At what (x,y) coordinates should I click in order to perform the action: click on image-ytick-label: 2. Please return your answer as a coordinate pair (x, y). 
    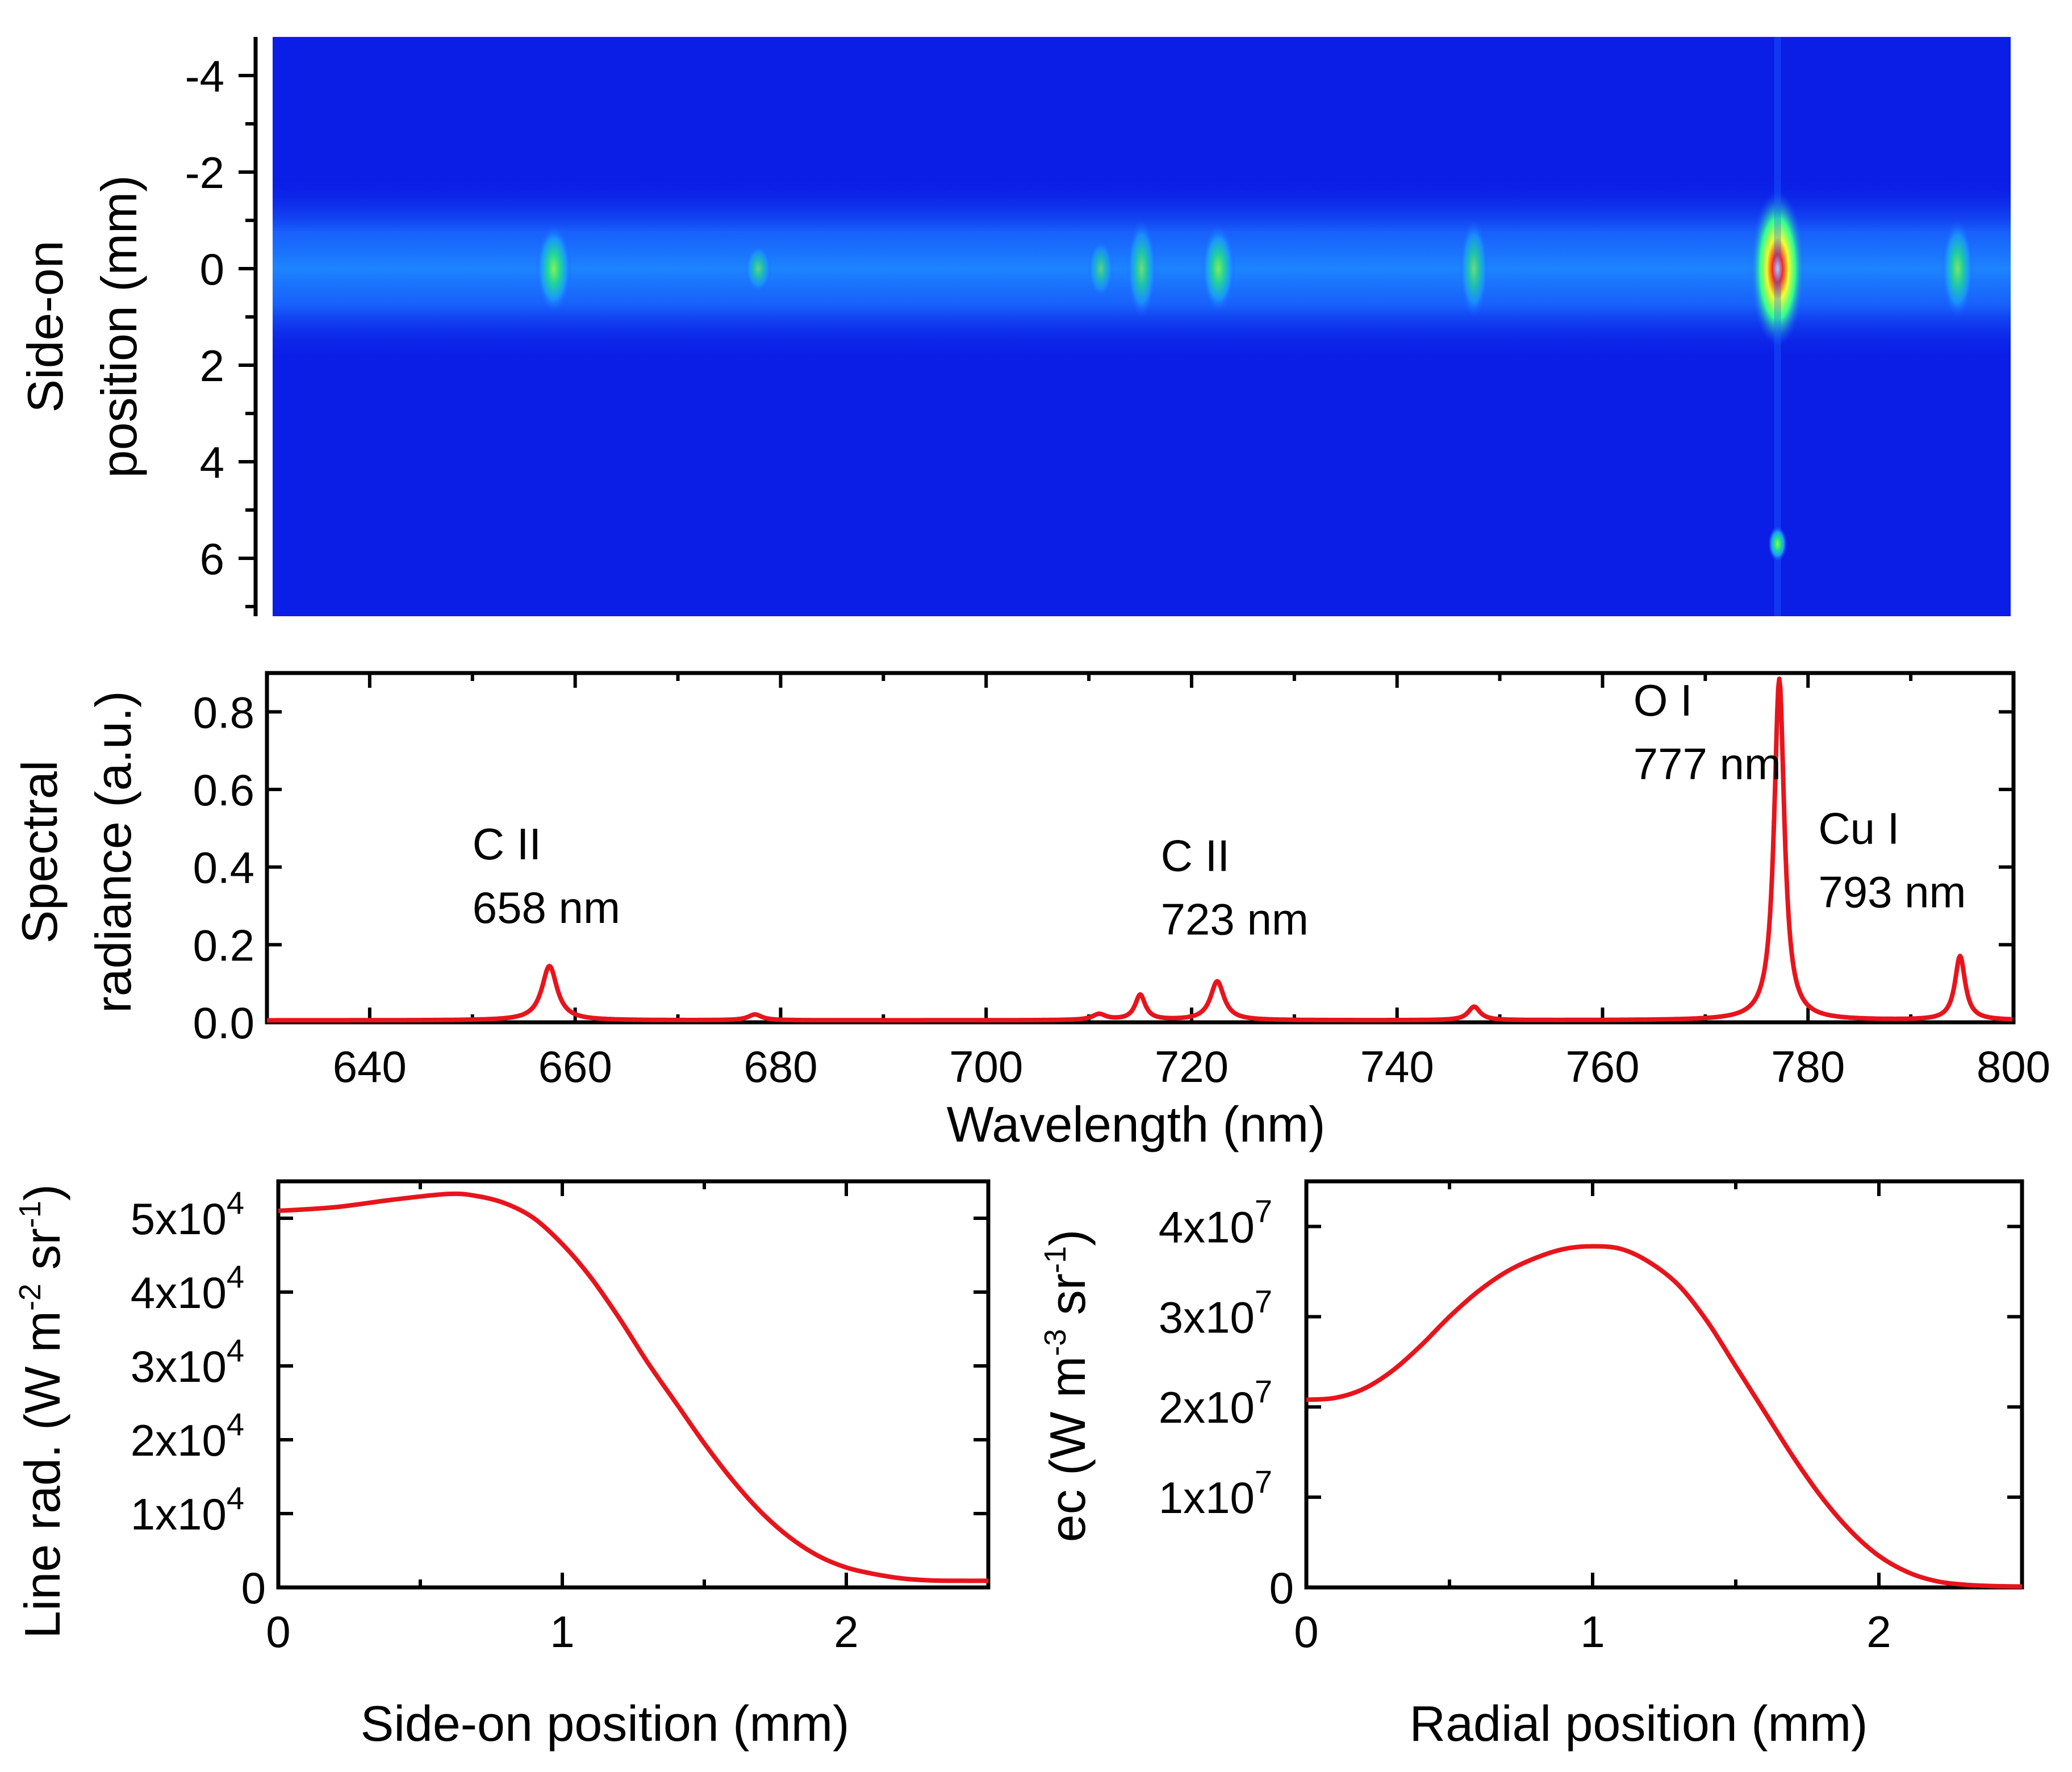
    Looking at the image, I should click on (212, 366).